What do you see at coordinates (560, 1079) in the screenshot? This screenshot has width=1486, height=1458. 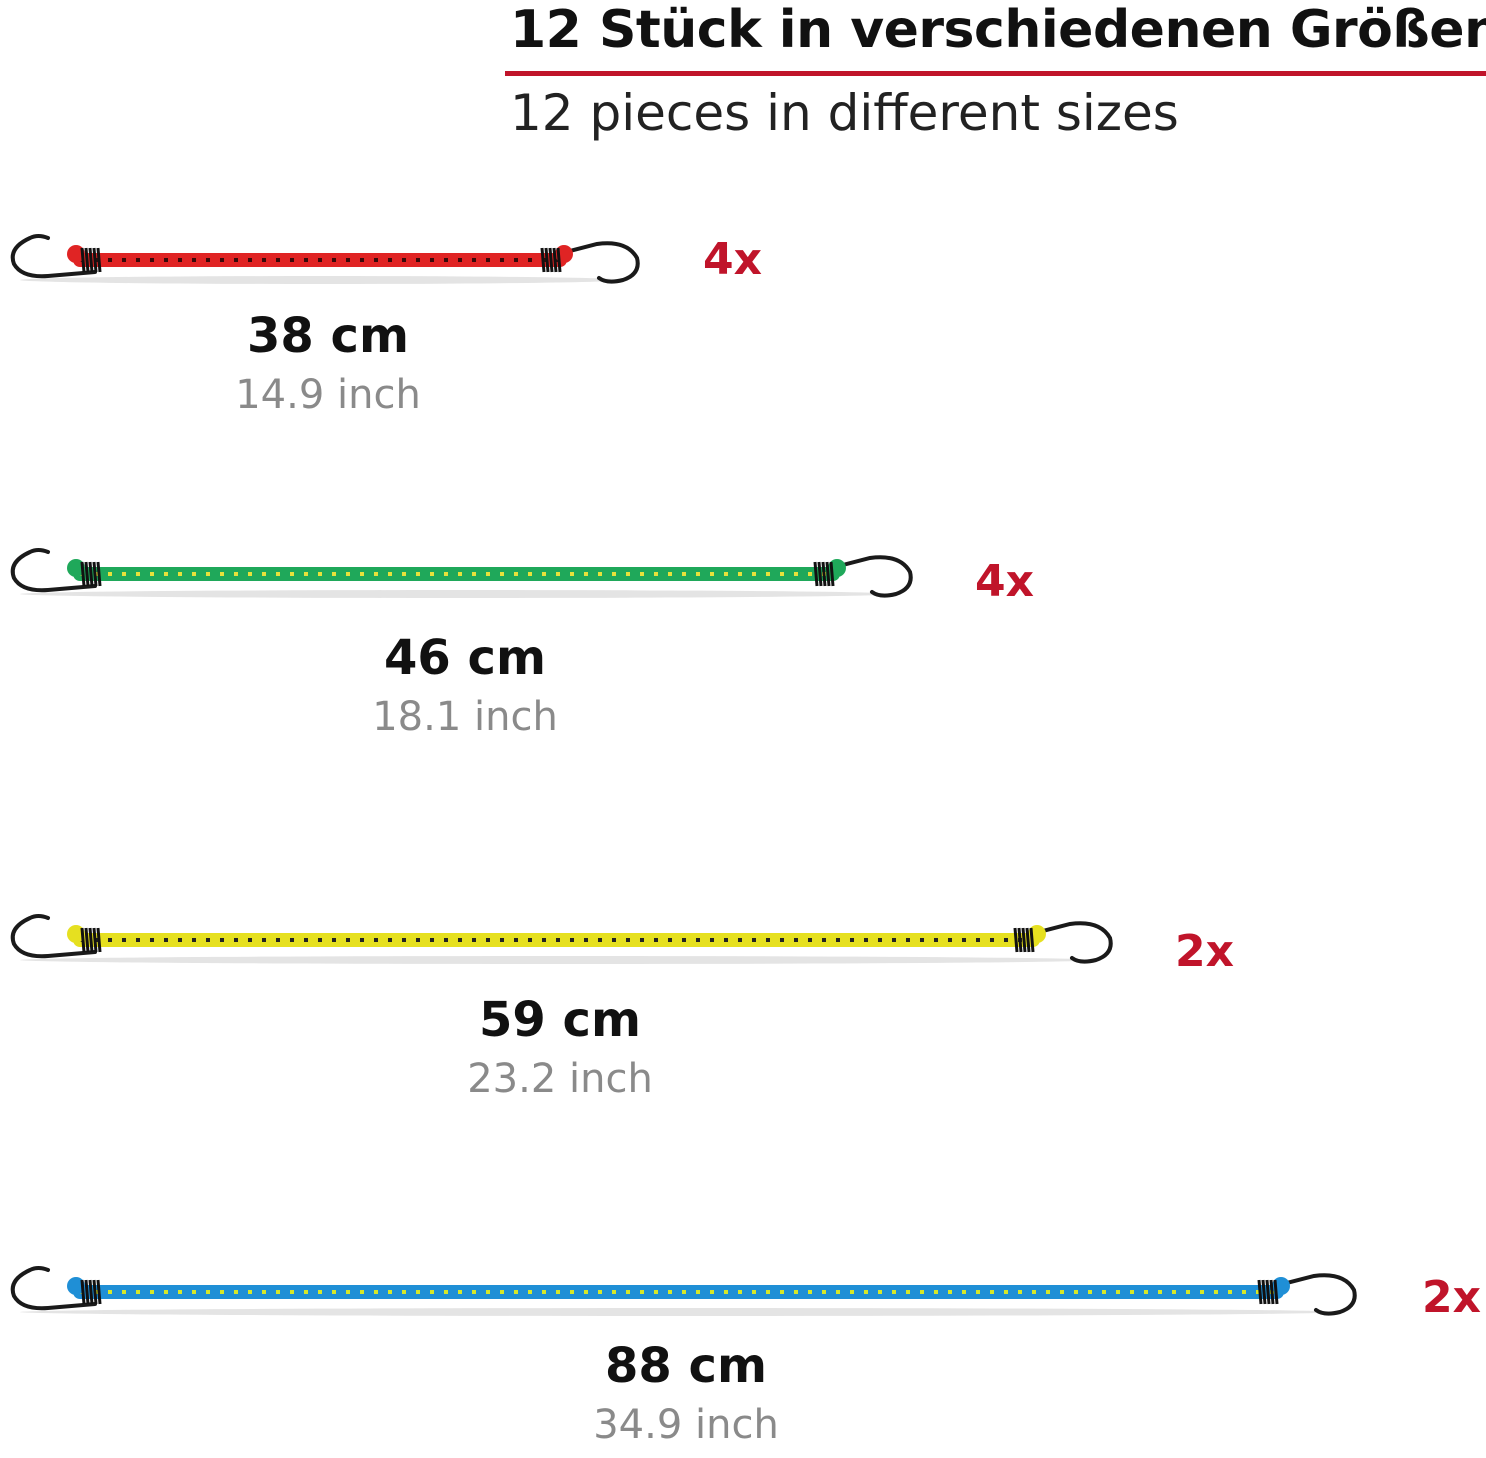 I see `length-inch-label: 23.2 inch` at bounding box center [560, 1079].